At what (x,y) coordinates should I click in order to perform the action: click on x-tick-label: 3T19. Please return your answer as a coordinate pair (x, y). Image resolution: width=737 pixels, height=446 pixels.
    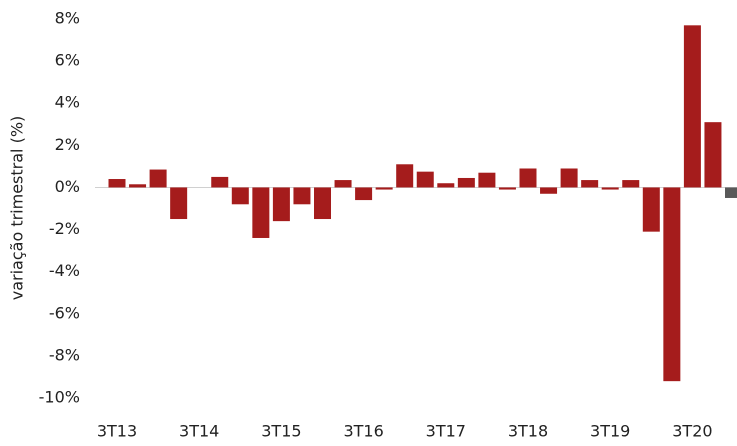
    Looking at the image, I should click on (610, 431).